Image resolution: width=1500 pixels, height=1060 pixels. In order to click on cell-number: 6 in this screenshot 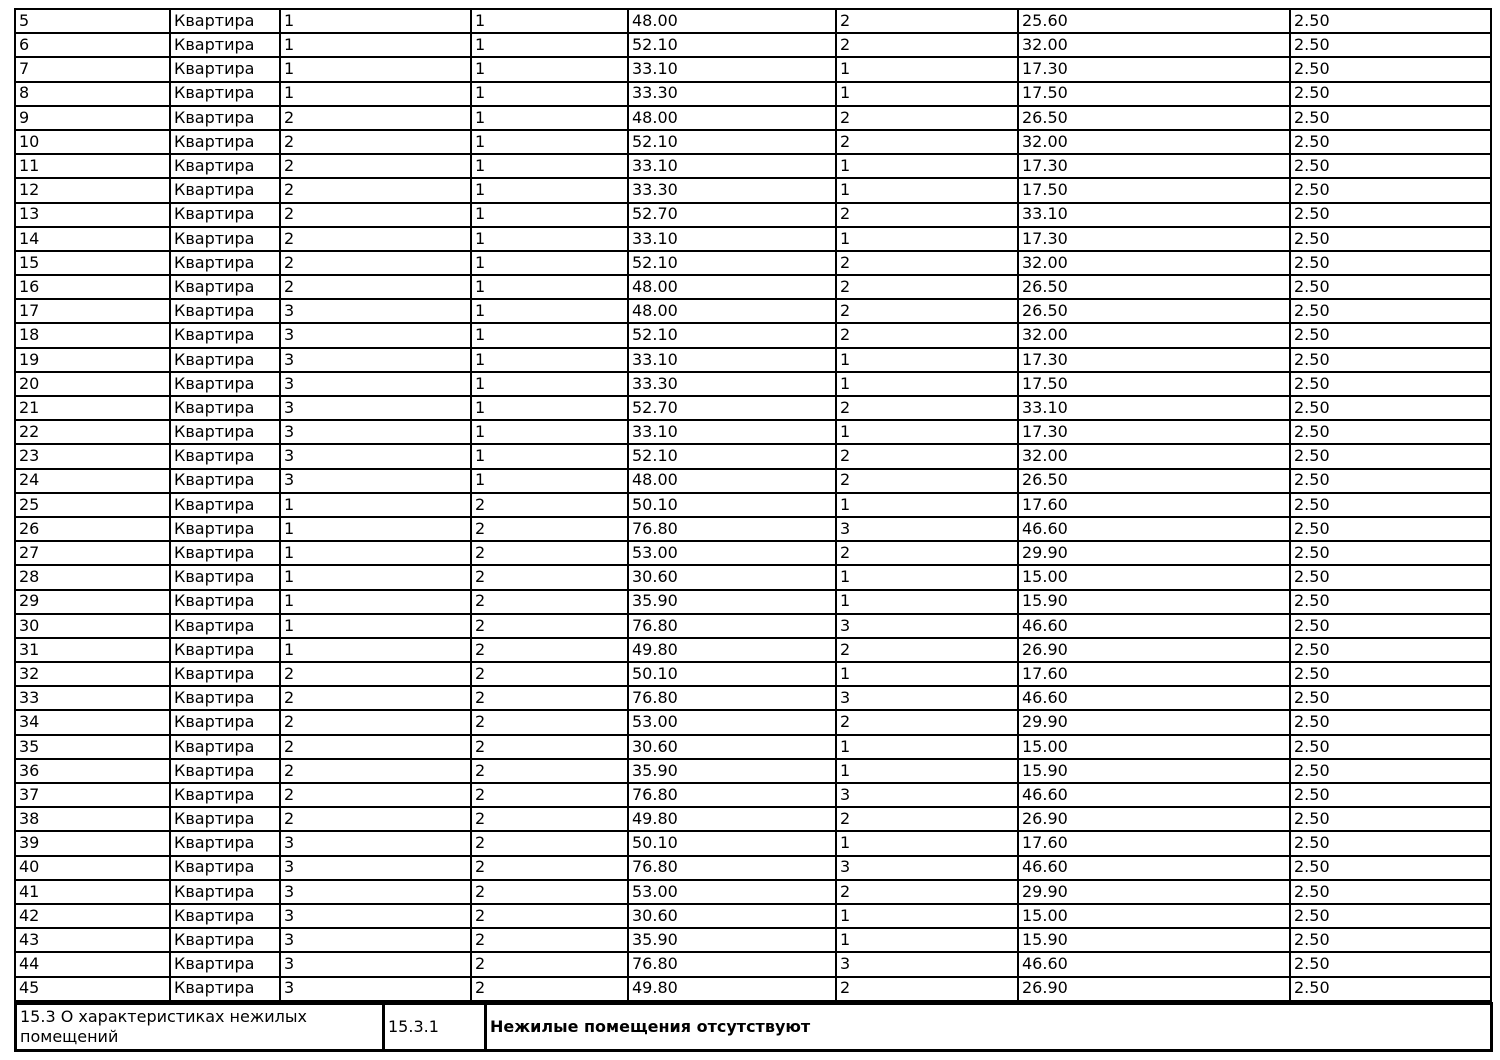, I will do `click(92, 45)`.